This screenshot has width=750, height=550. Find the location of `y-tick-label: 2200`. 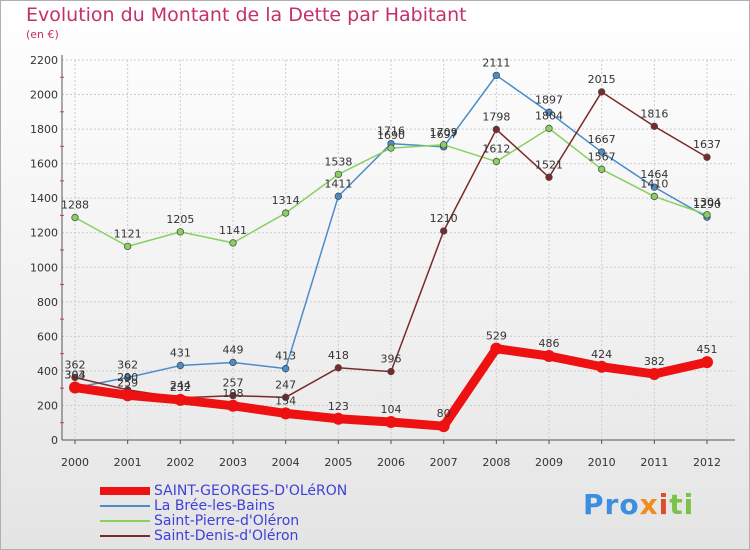

y-tick-label: 2200 is located at coordinates (44, 60).